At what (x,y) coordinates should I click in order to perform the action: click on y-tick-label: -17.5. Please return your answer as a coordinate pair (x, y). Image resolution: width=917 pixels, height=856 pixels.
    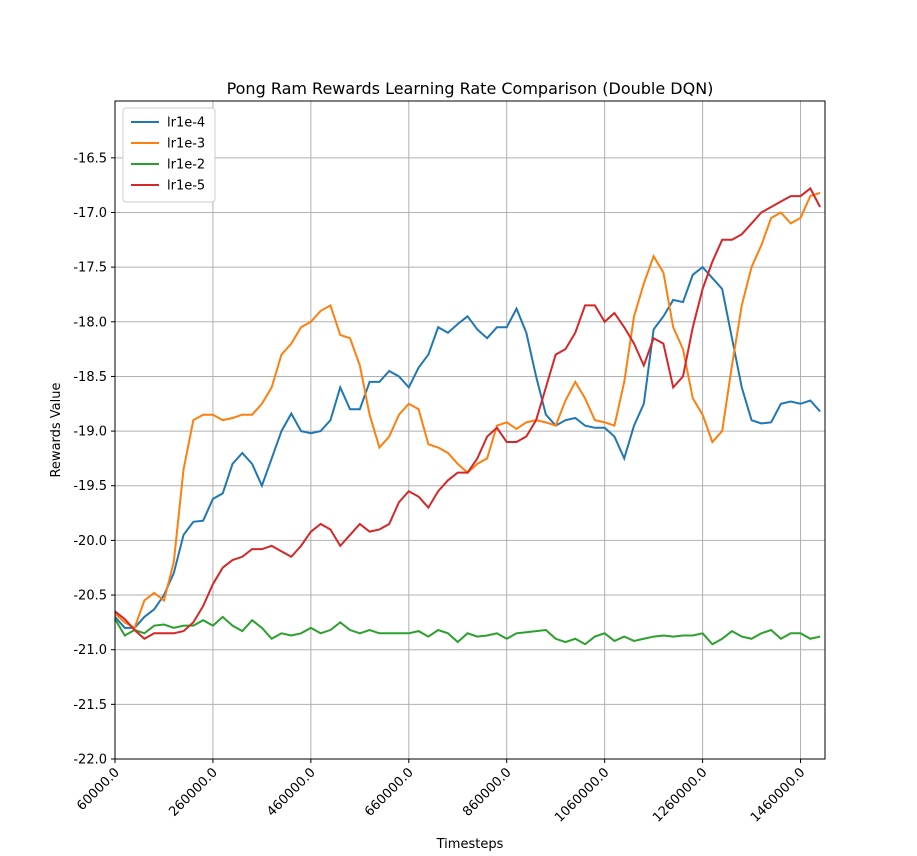
    Looking at the image, I should click on (90, 268).